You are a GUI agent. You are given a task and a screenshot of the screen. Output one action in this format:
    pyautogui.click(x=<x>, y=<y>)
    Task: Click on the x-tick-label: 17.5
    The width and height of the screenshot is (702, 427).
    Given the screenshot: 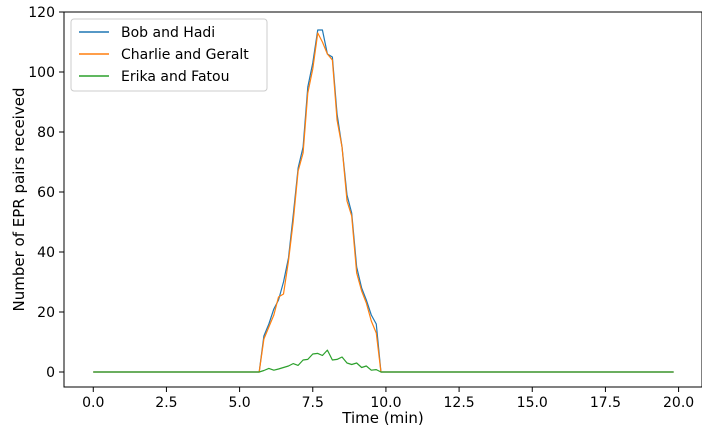 What is the action you would take?
    pyautogui.click(x=605, y=403)
    